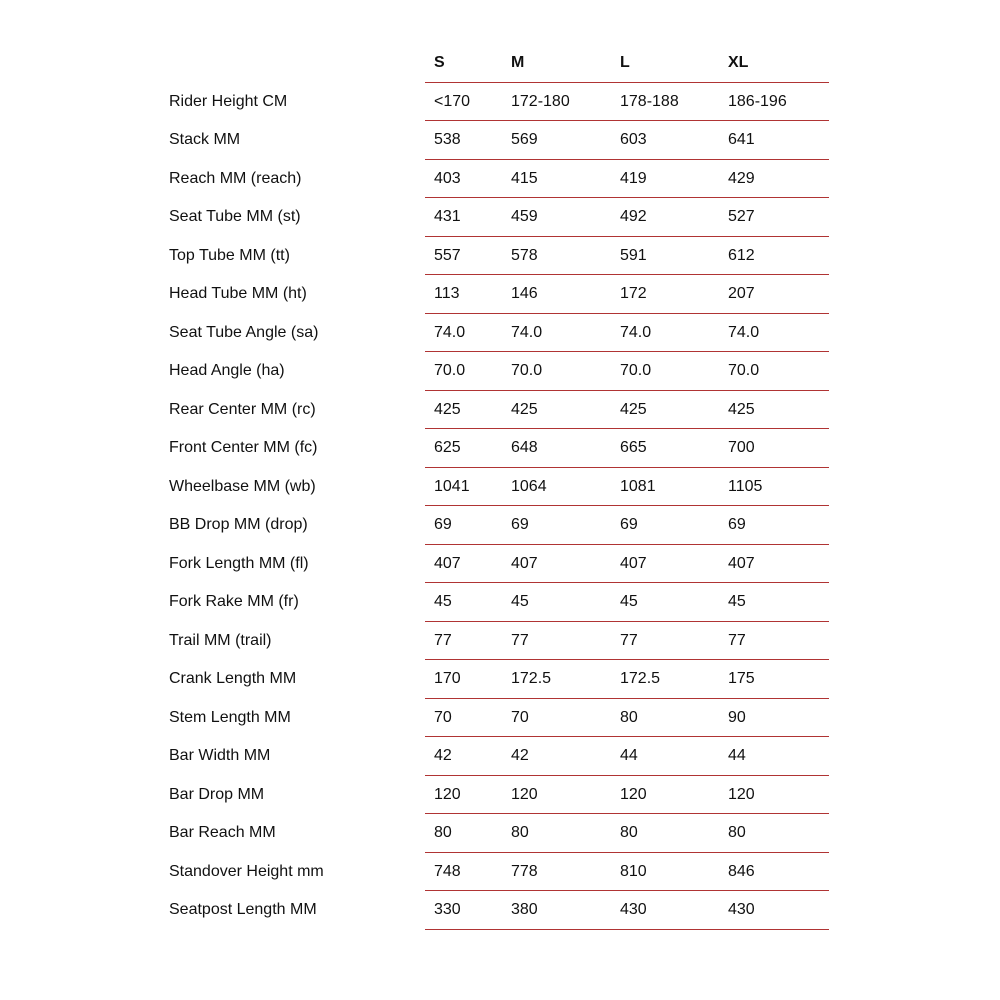 This screenshot has width=1000, height=1000. Describe the element at coordinates (500, 525) in the screenshot. I see `table-row: BB Drop MM (drop) 69 69 69 69` at that location.